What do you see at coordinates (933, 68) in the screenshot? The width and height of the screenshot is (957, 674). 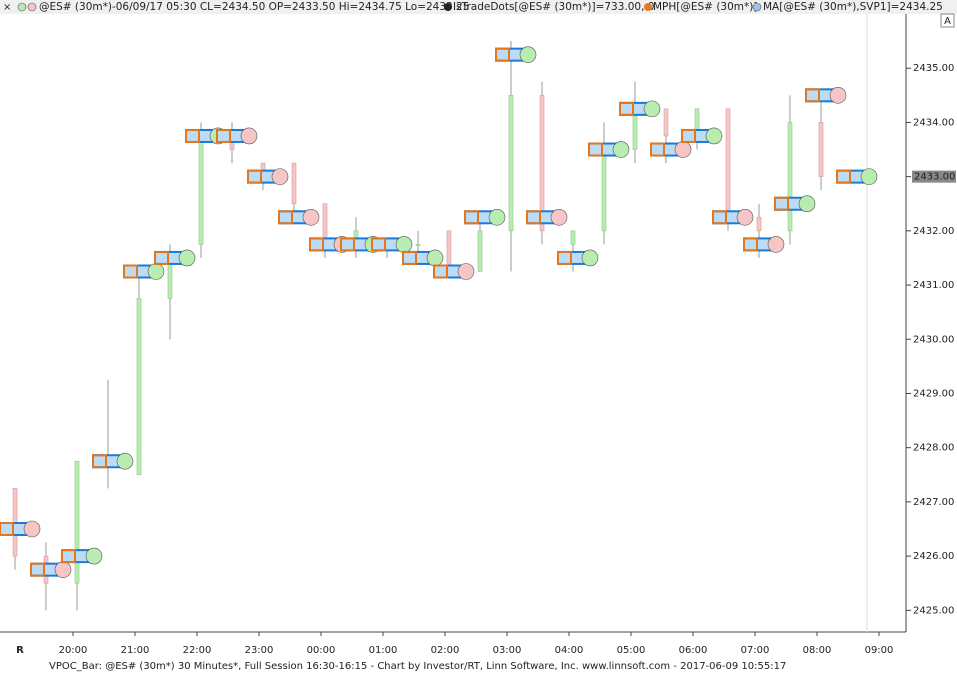 I see `y-tick-label: 2435.00` at bounding box center [933, 68].